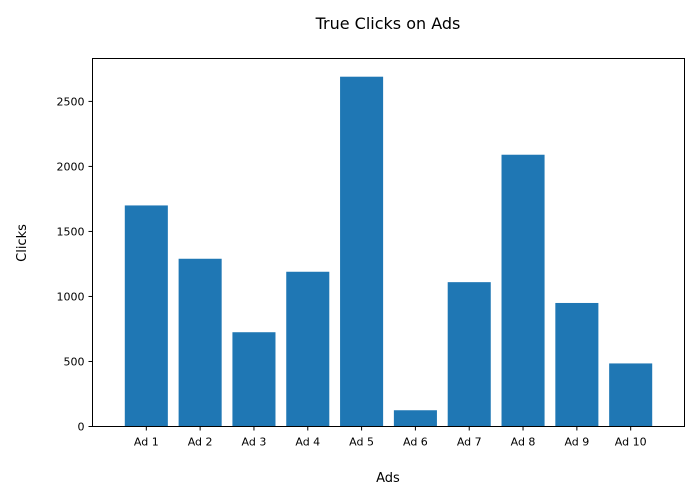  What do you see at coordinates (576, 442) in the screenshot?
I see `x-tick-label: Ad 9` at bounding box center [576, 442].